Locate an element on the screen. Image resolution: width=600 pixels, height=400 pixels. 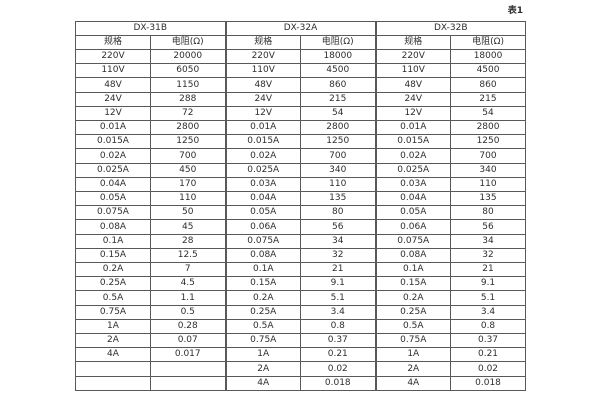
group-header-row: DX-31B DX-32A DX-32B is located at coordinates (301, 28).